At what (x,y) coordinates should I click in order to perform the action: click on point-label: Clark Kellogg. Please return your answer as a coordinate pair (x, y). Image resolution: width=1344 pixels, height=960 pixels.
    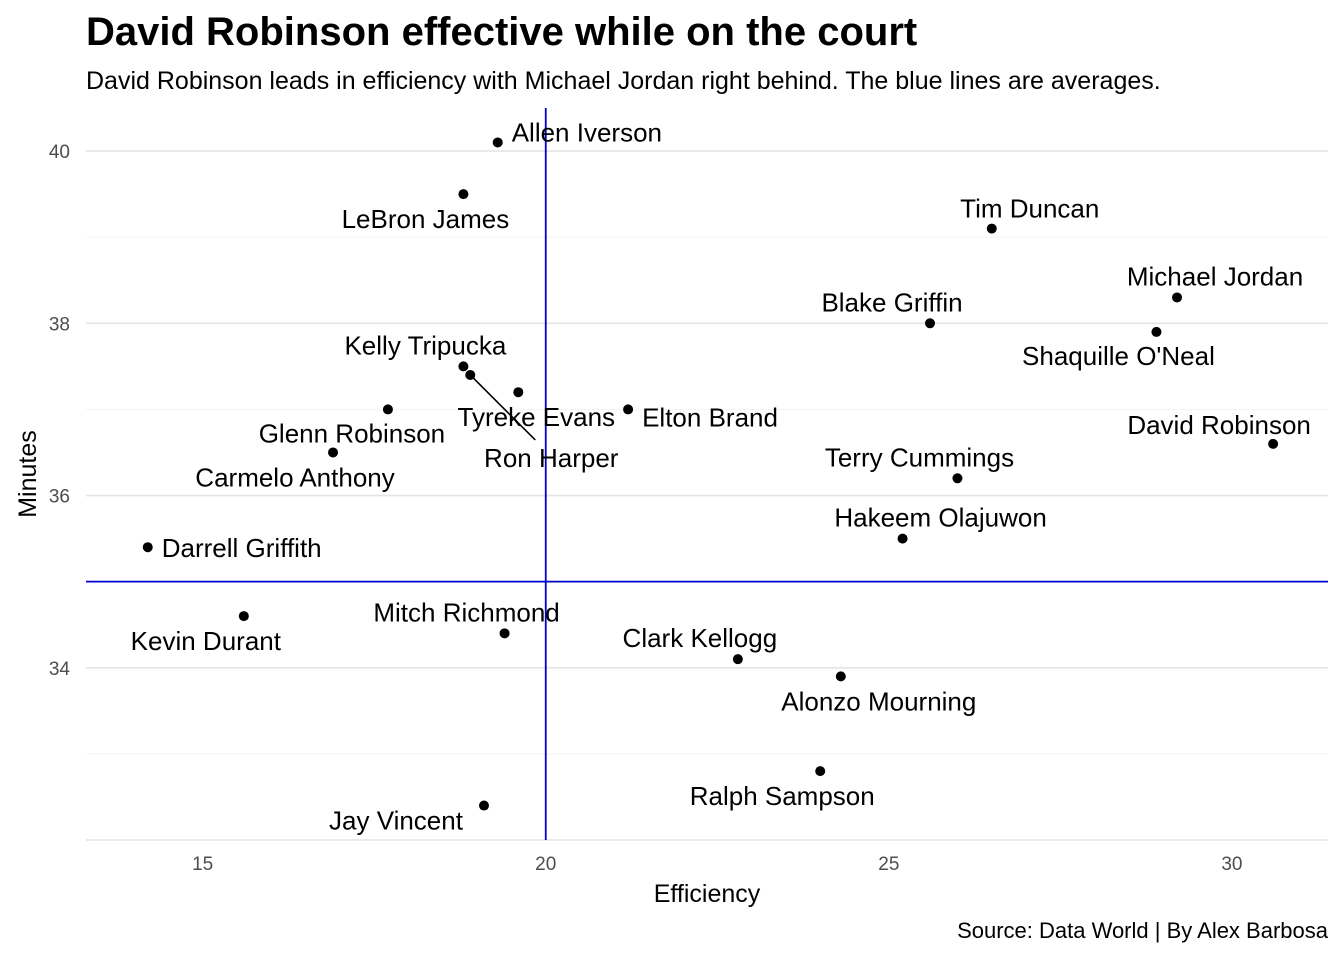
    Looking at the image, I should click on (700, 638).